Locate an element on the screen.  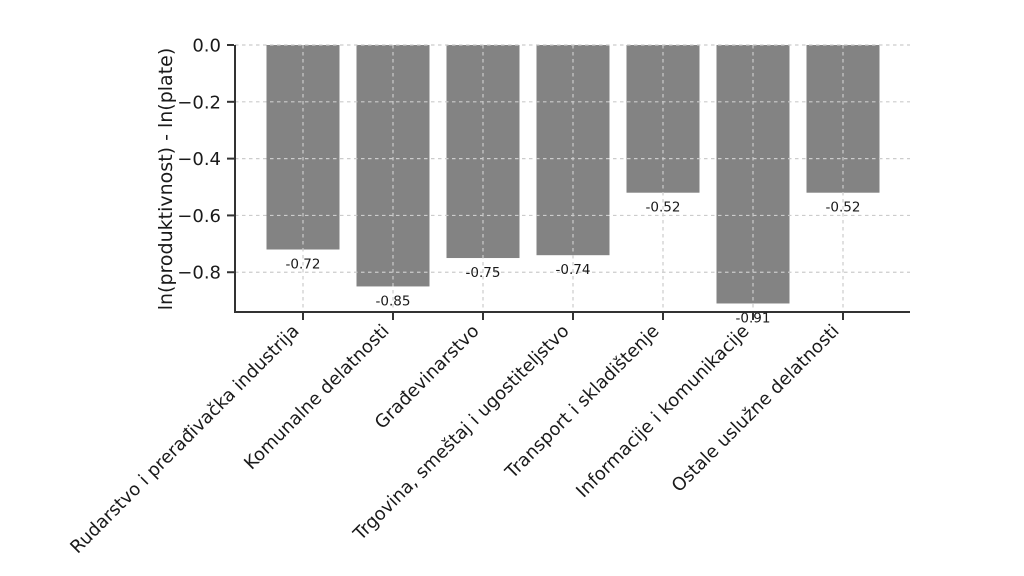
y-tick-label: −0.4 is located at coordinates (199, 159).